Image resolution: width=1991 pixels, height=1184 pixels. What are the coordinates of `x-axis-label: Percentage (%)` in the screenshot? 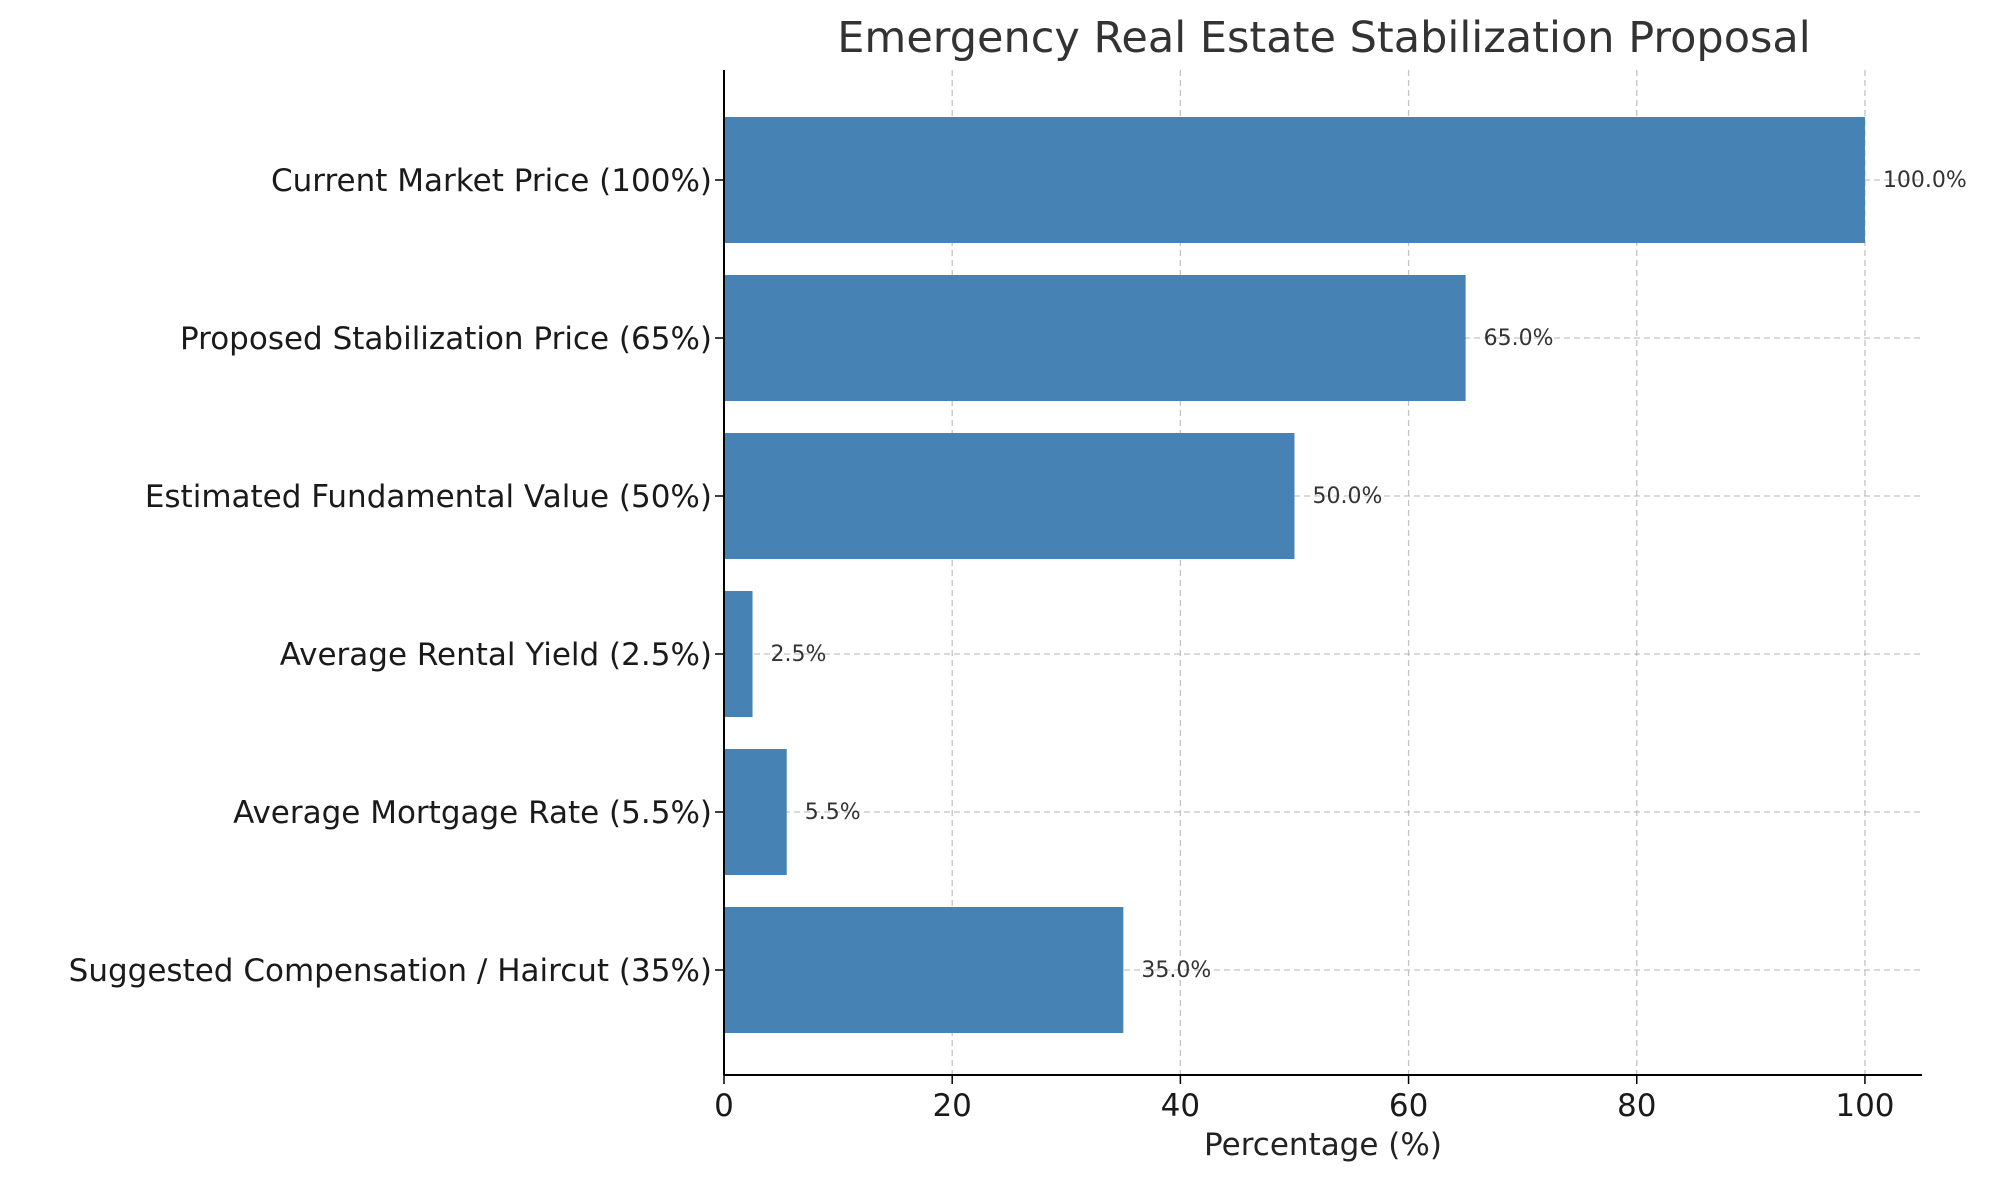 It's located at (1323, 1145).